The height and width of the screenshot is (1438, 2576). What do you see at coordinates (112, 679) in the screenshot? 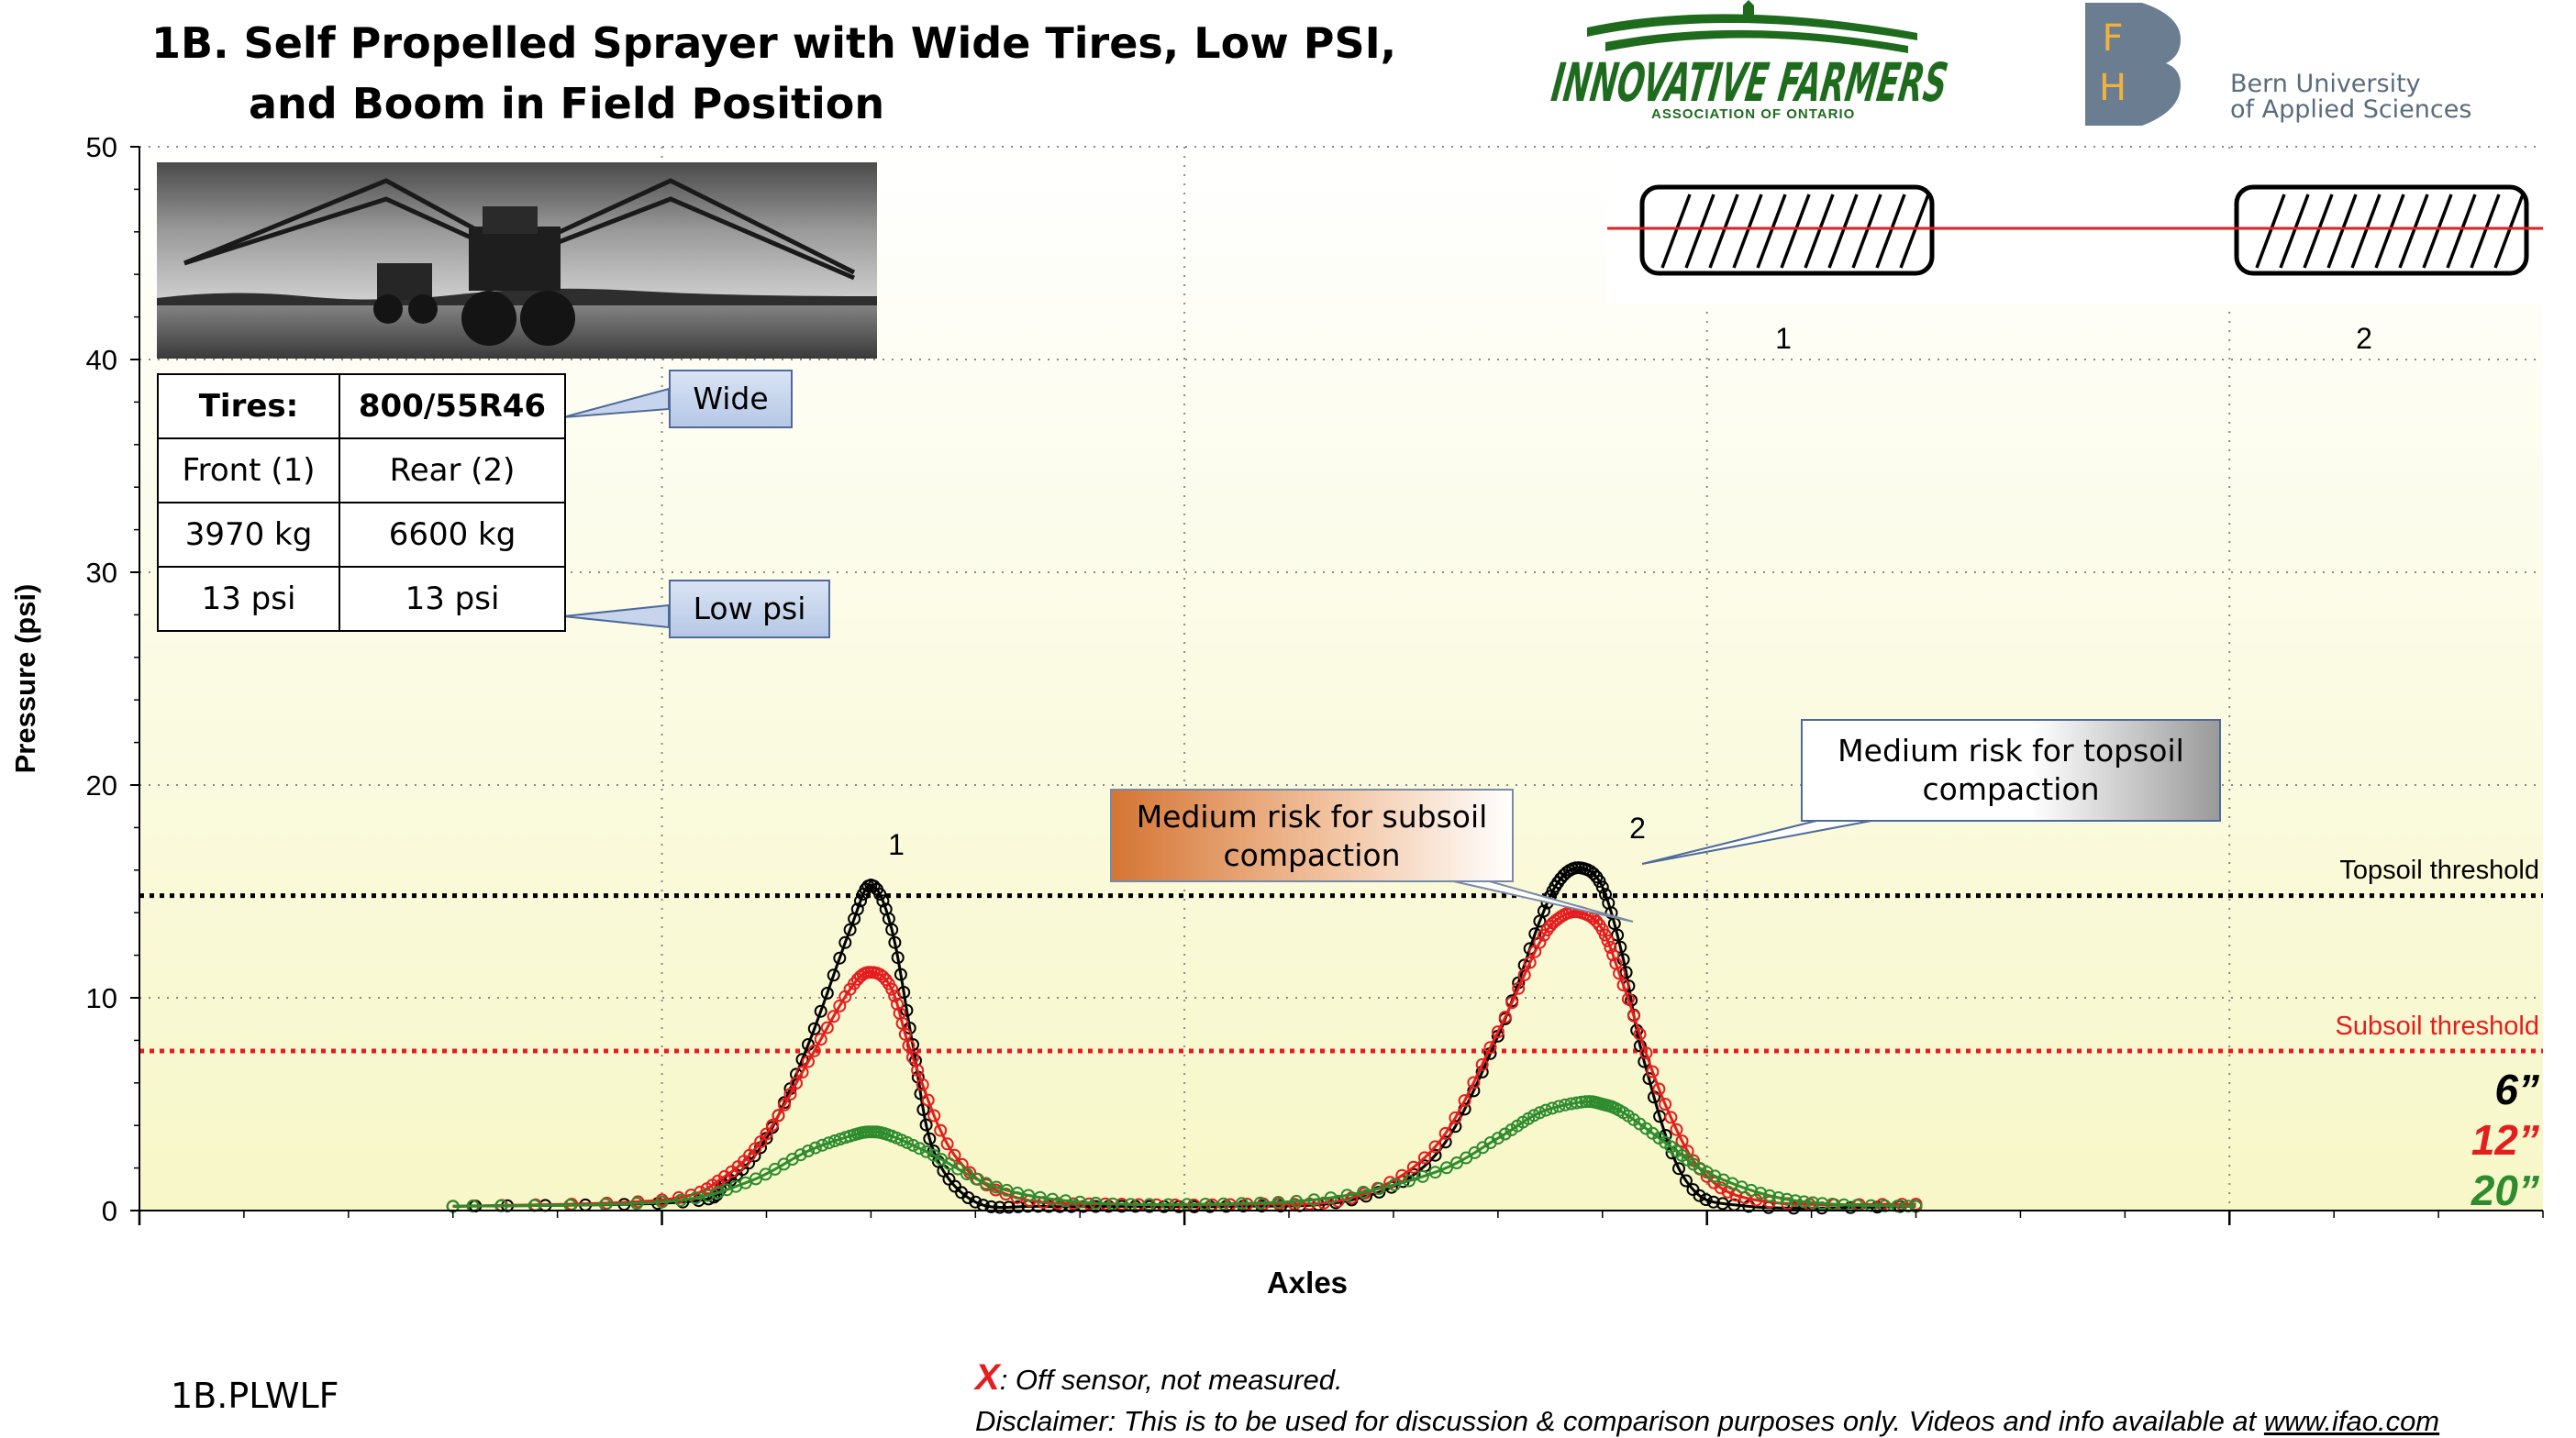
I see `y-ticks: 0 10 20 30 40 50` at bounding box center [112, 679].